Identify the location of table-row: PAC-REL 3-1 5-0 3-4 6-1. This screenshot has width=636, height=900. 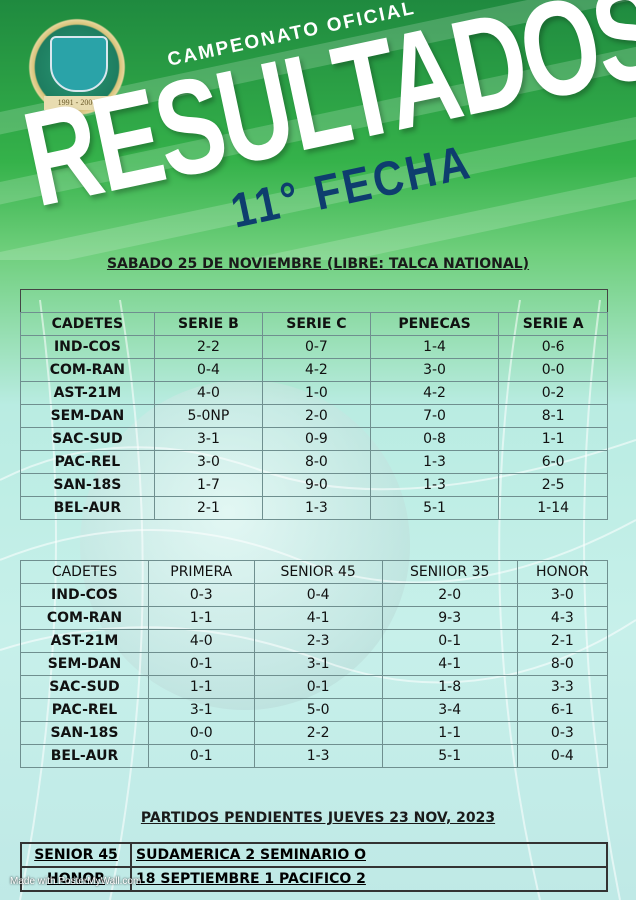
(314, 710).